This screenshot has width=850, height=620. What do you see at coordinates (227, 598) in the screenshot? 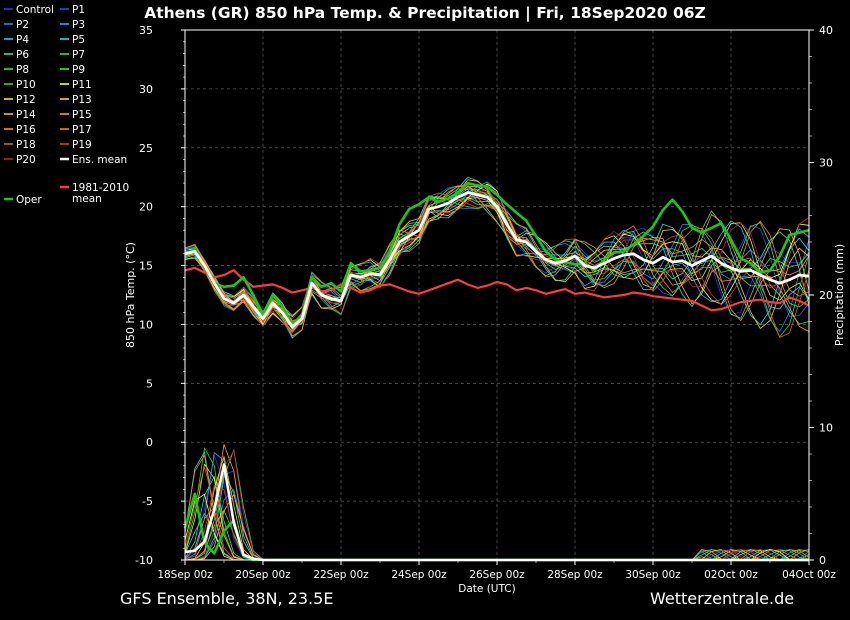
I see `footer-model-info: GFS Ensemble, 38N, 23.5E` at bounding box center [227, 598].